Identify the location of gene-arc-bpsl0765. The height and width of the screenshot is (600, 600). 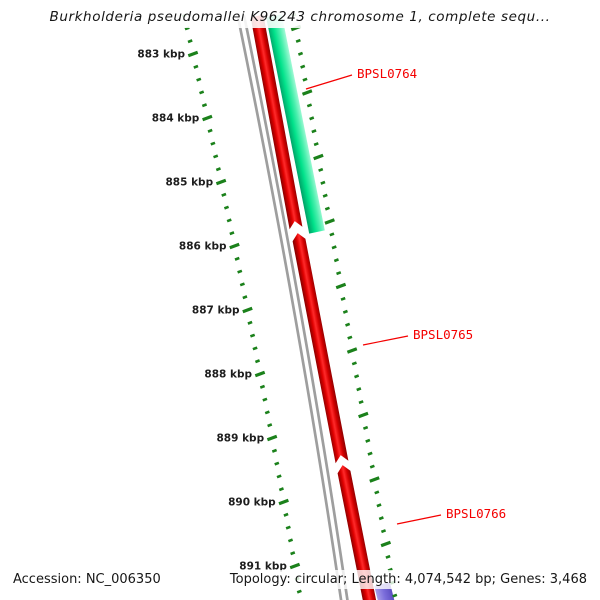
(320, 348).